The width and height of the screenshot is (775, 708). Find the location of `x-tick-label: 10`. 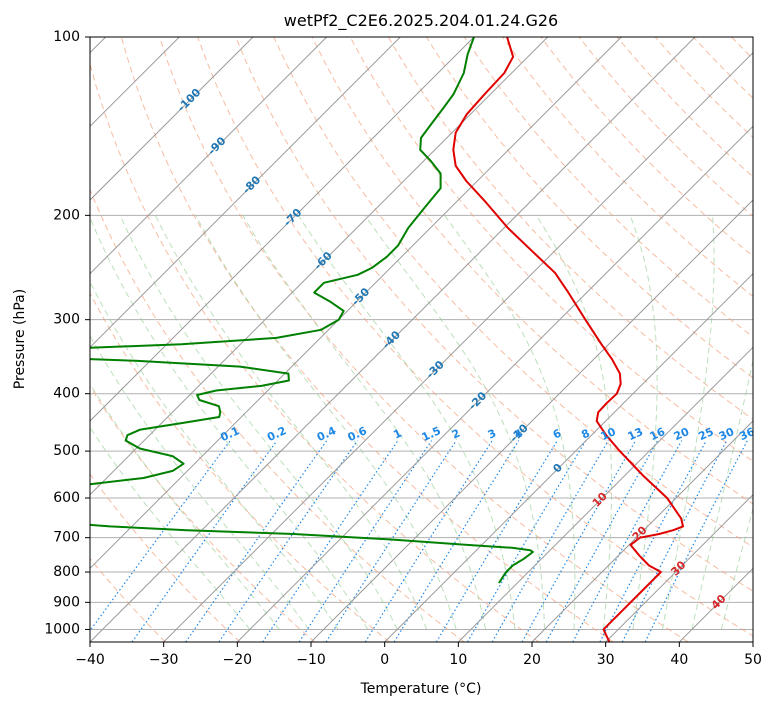

x-tick-label: 10 is located at coordinates (458, 660).